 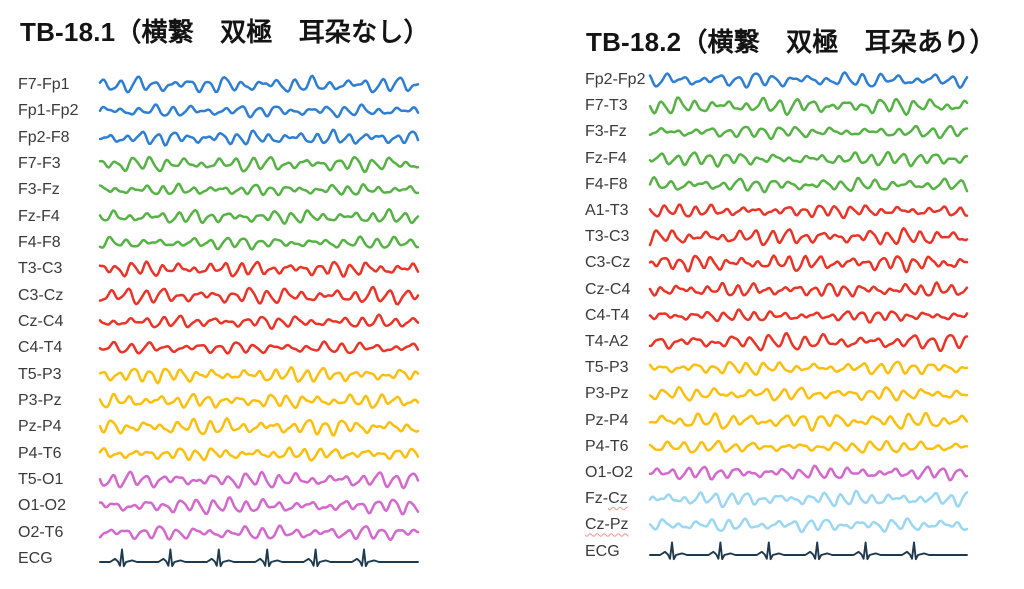 I want to click on channel-label-underlined-part: Cz-Pz, so click(x=607, y=525).